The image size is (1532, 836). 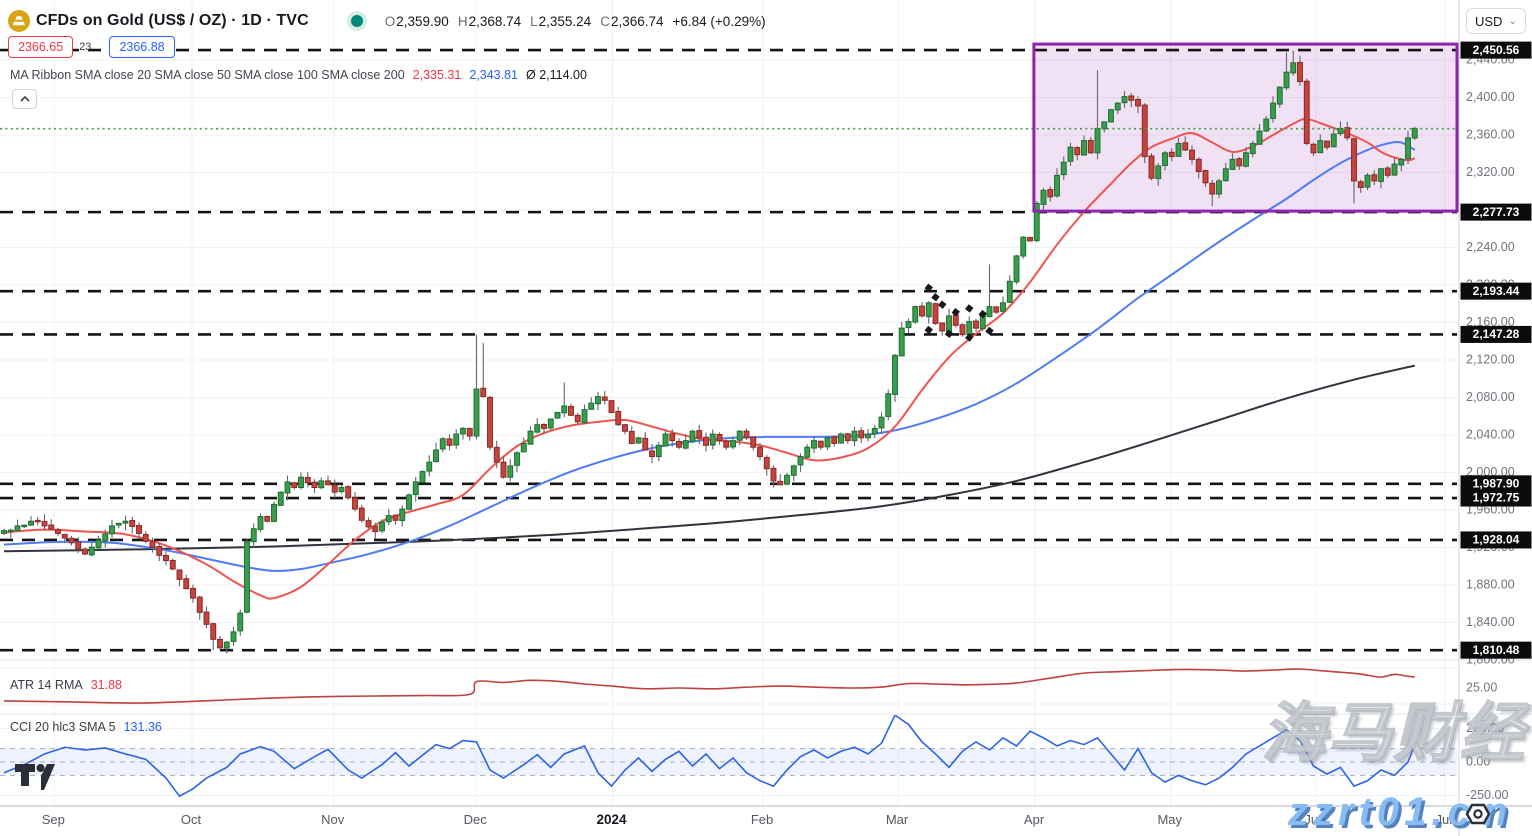 What do you see at coordinates (1490, 247) in the screenshot?
I see `price-axis-tick: 2,240.00` at bounding box center [1490, 247].